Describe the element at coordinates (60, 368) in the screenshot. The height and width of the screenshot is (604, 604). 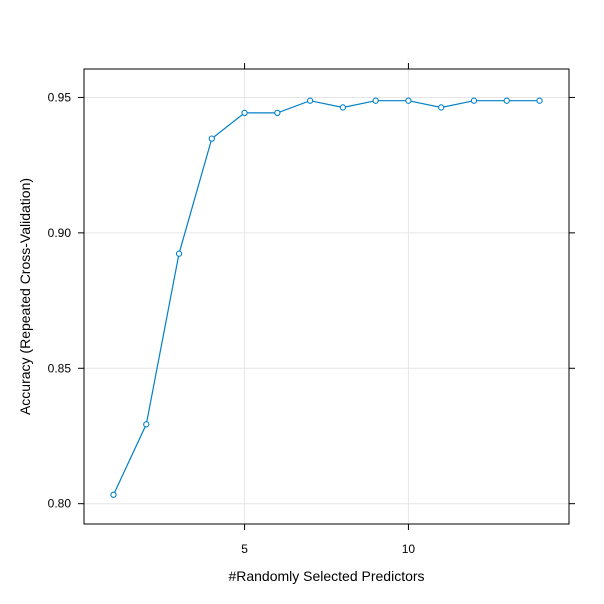
I see `y-tick-label: 0.85` at that location.